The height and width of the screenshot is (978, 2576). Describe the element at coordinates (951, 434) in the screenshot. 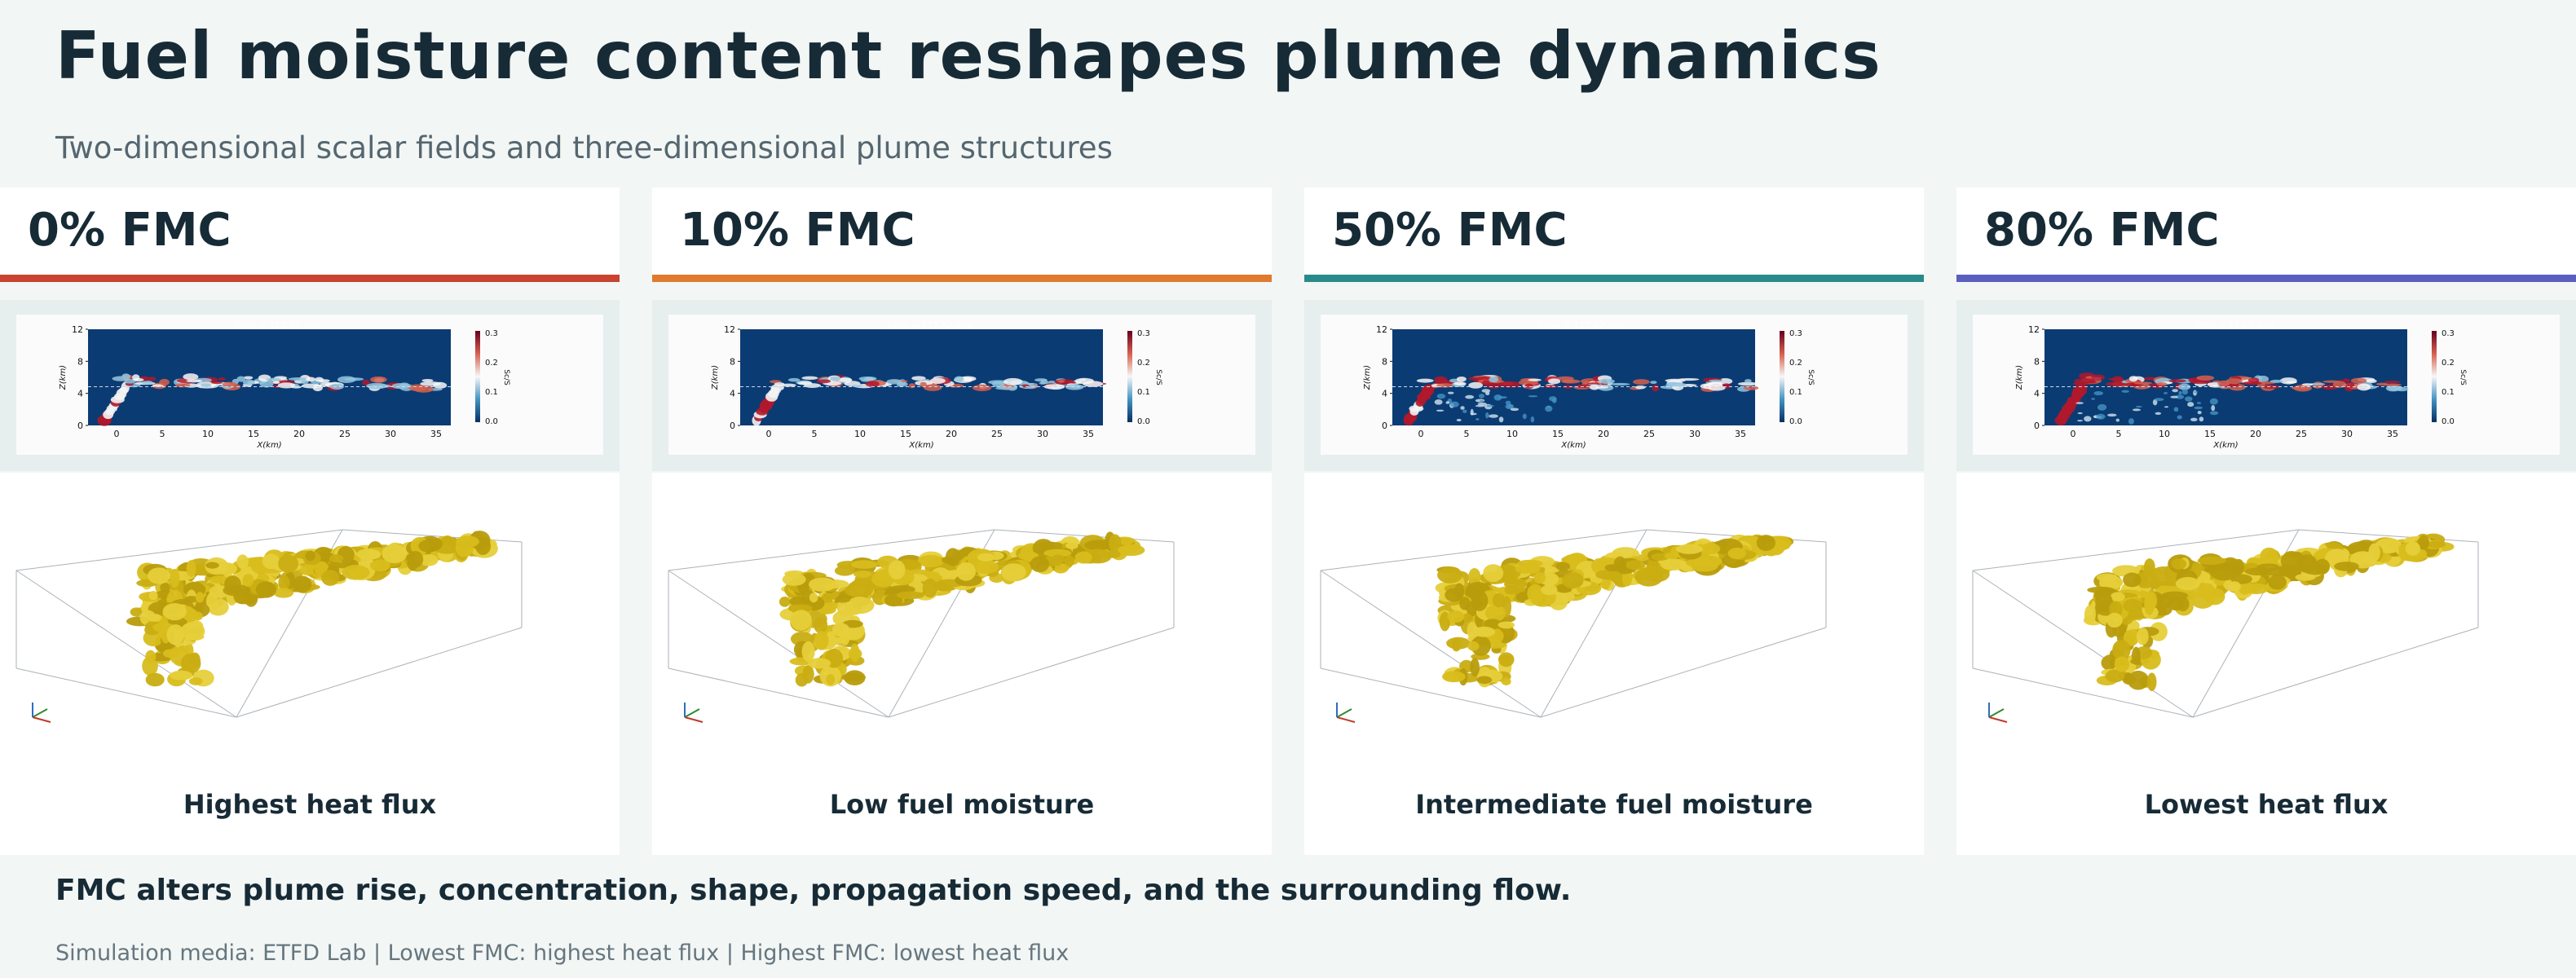

I see `x-tick-label: 20` at that location.